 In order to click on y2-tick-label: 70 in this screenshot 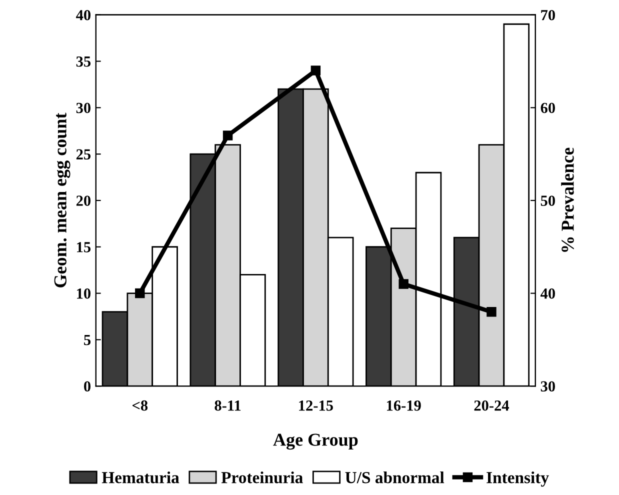, I will do `click(548, 15)`.